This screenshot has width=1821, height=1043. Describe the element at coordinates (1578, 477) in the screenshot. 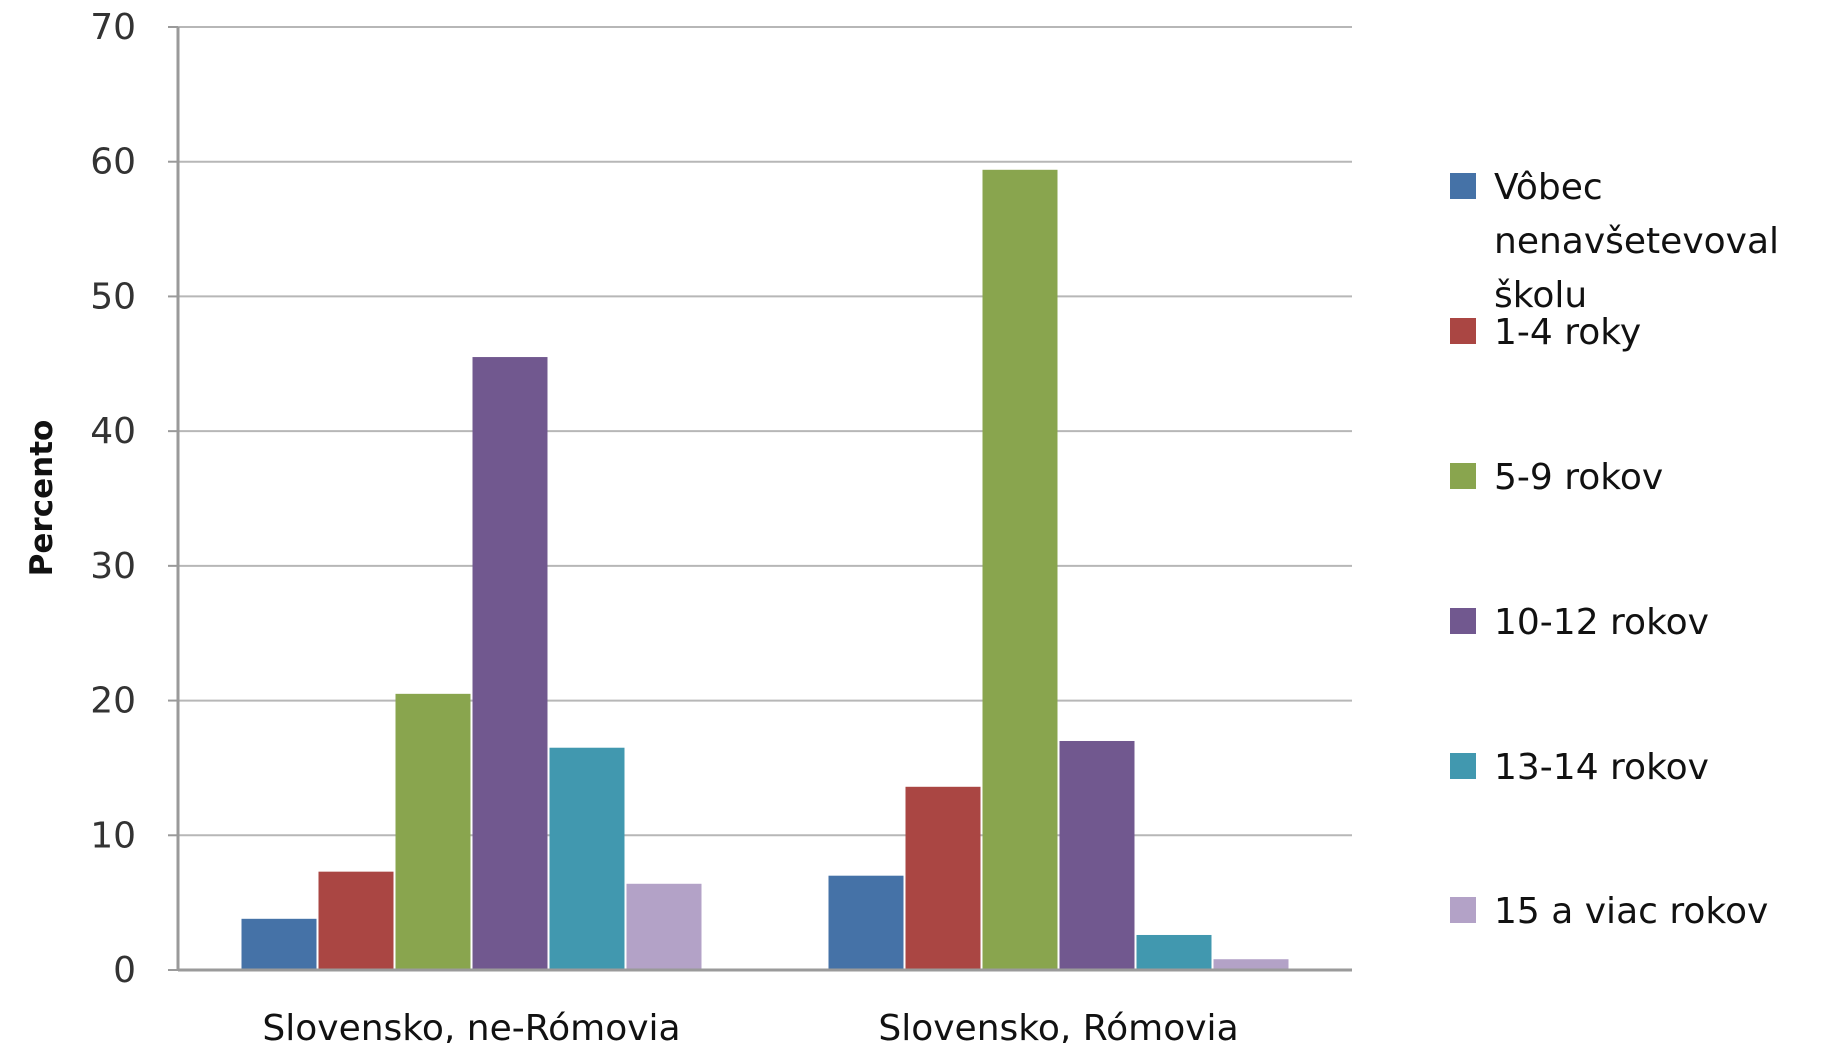

I see `legend-label: 5-9 rokov` at that location.